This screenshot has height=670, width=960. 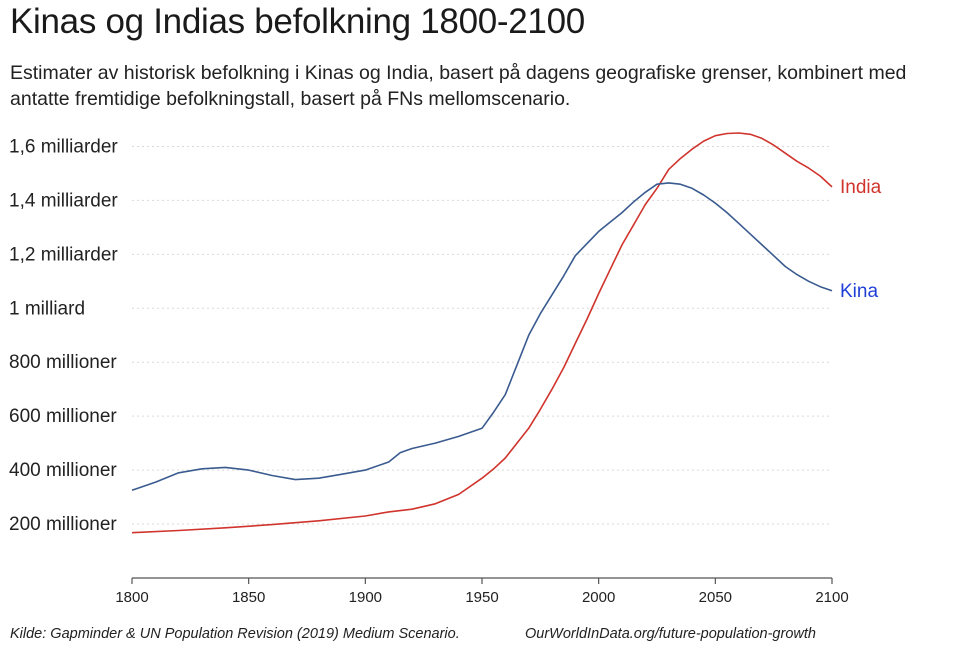 I want to click on x-axis: 1800 1850 1900 1950 2000 2050 2100, so click(x=482, y=591).